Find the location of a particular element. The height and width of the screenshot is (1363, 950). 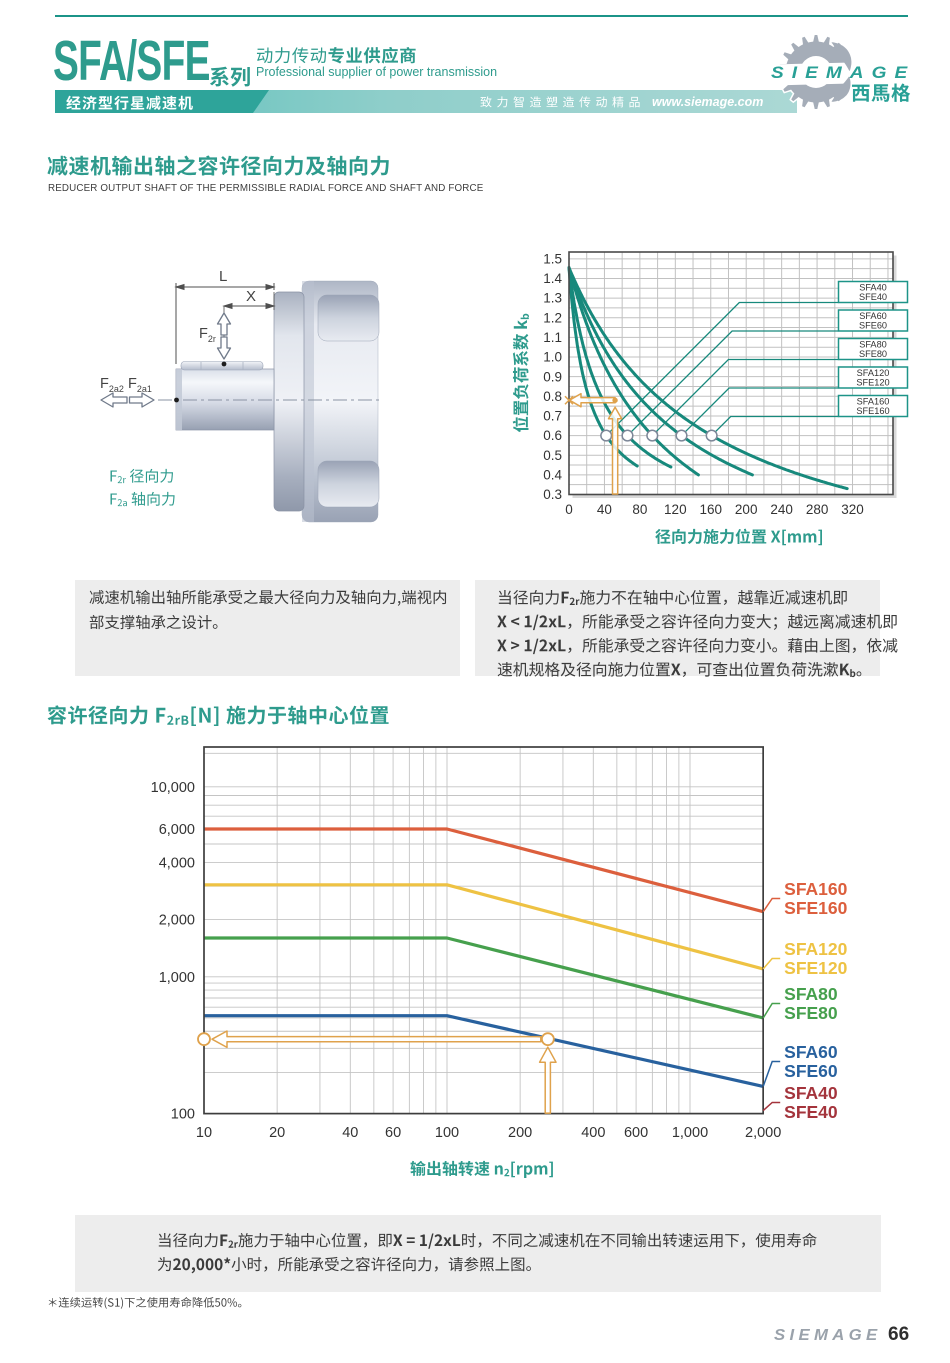

tick-label: 4,000 is located at coordinates (177, 863).